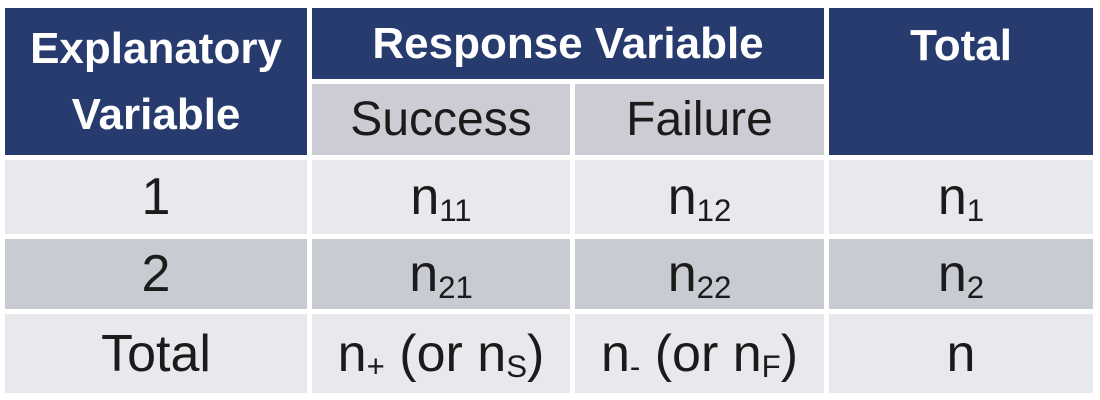 This screenshot has height=400, width=1100. Describe the element at coordinates (441, 119) in the screenshot. I see `subheader-success: Success` at that location.